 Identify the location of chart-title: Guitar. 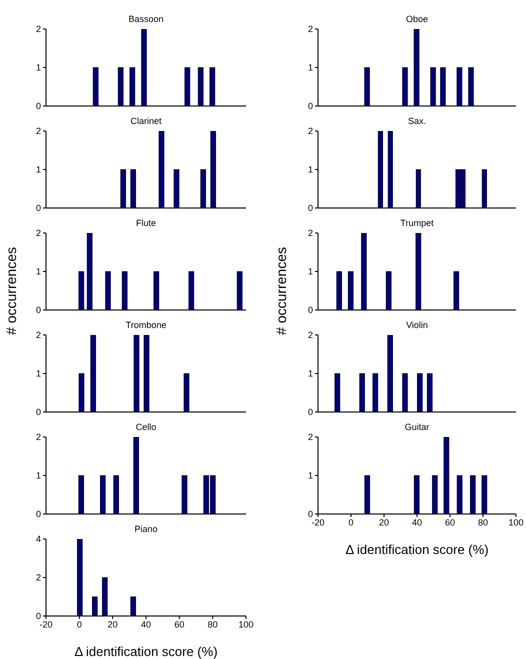
(417, 427).